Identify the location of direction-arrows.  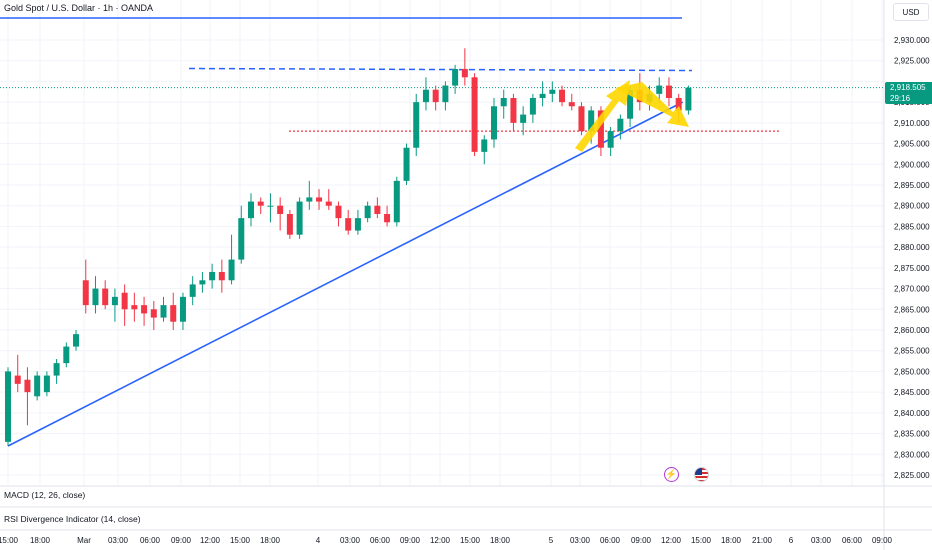
(632, 116).